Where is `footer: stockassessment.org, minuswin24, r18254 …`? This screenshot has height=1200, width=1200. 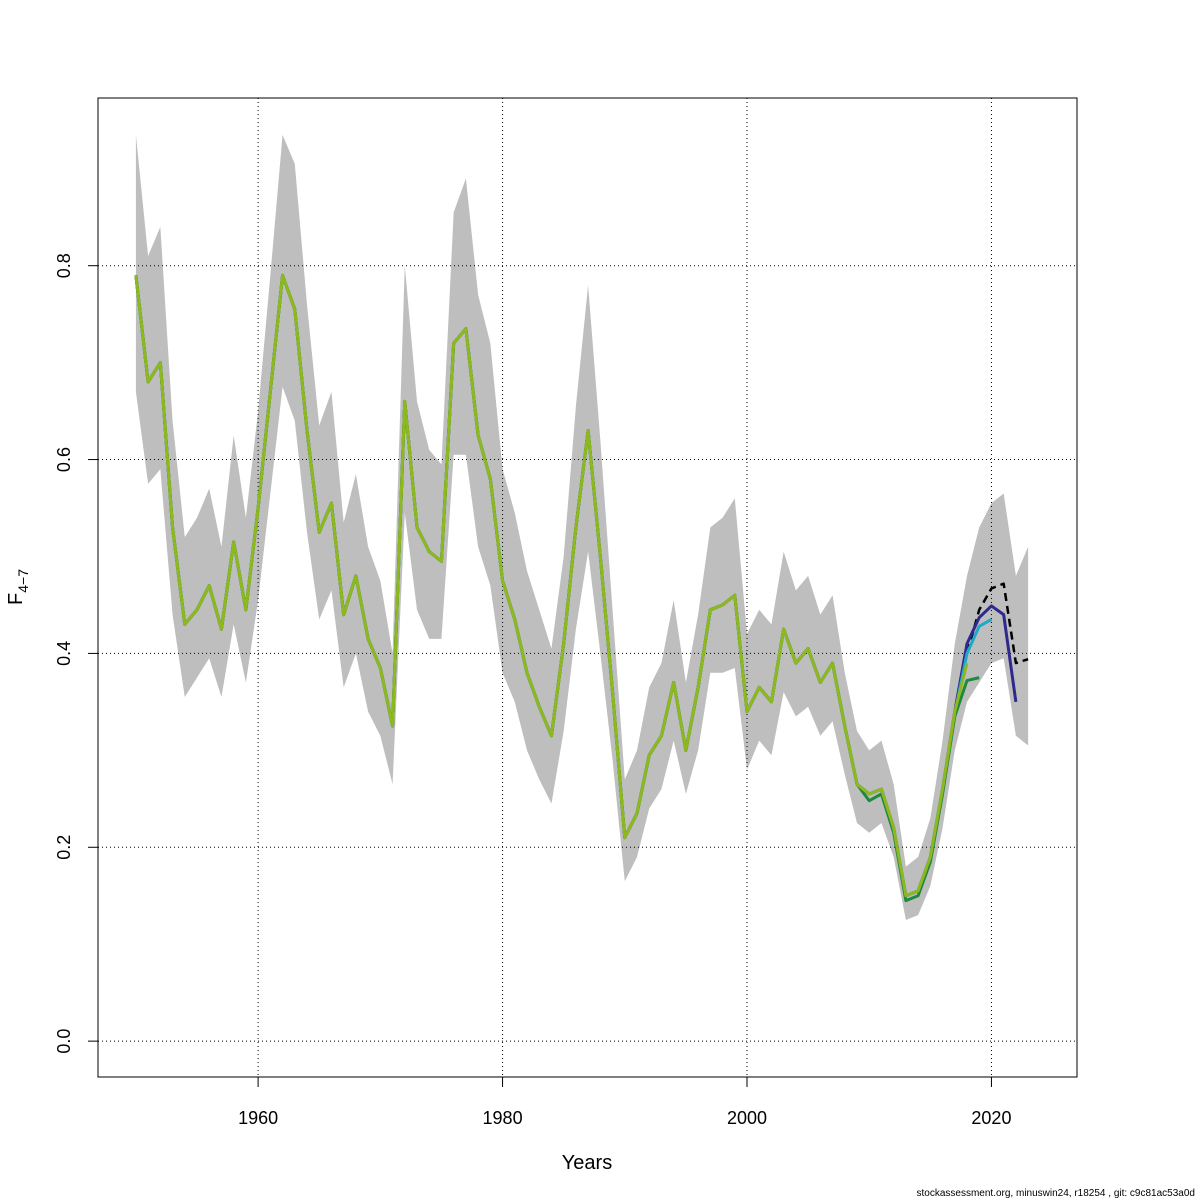 footer: stockassessment.org, minuswin24, r18254 … is located at coordinates (1056, 1193).